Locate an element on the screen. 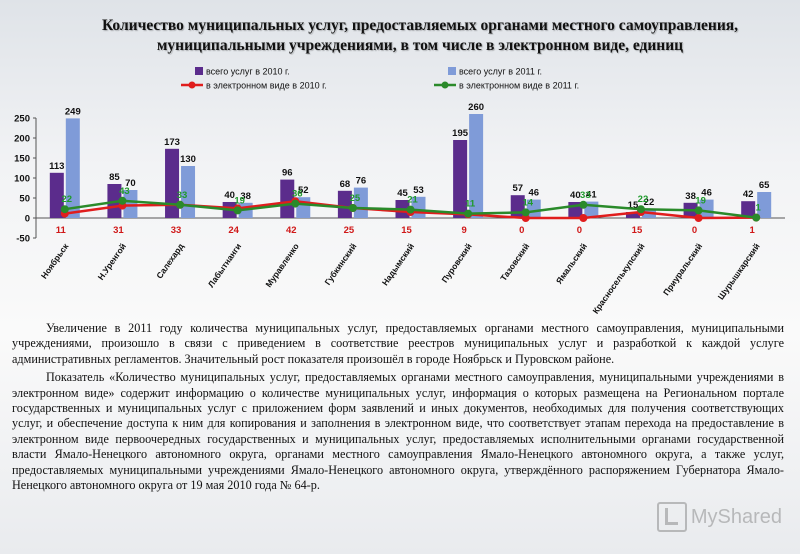 The height and width of the screenshot is (554, 800). data-label-2011-total: 53 is located at coordinates (418, 190).